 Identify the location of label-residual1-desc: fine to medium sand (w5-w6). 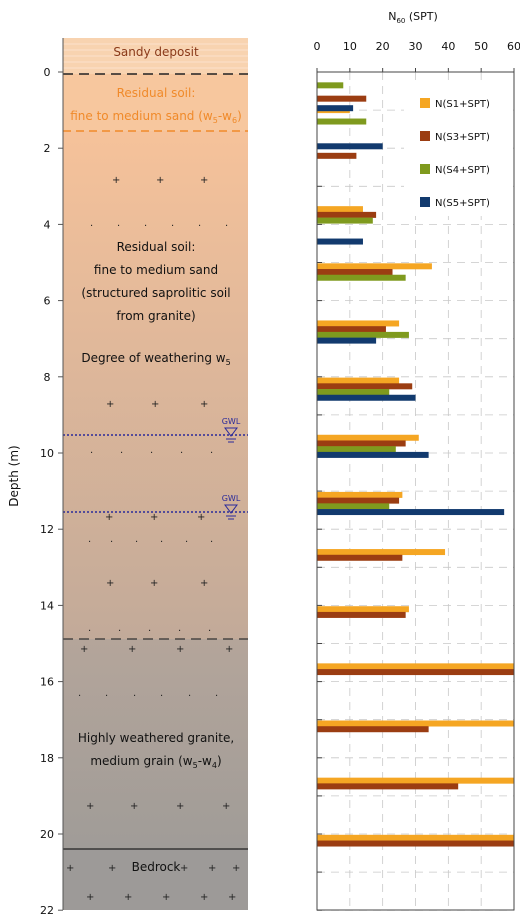
(156, 117).